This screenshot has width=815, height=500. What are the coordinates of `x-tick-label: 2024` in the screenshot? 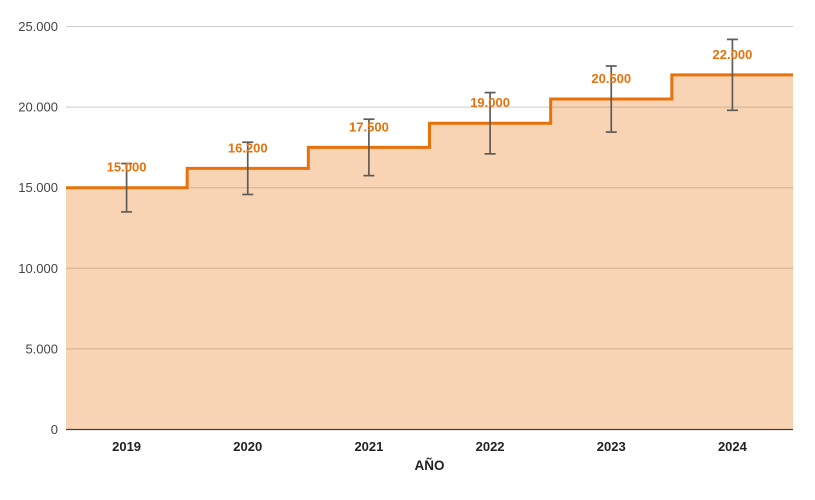 It's located at (733, 446).